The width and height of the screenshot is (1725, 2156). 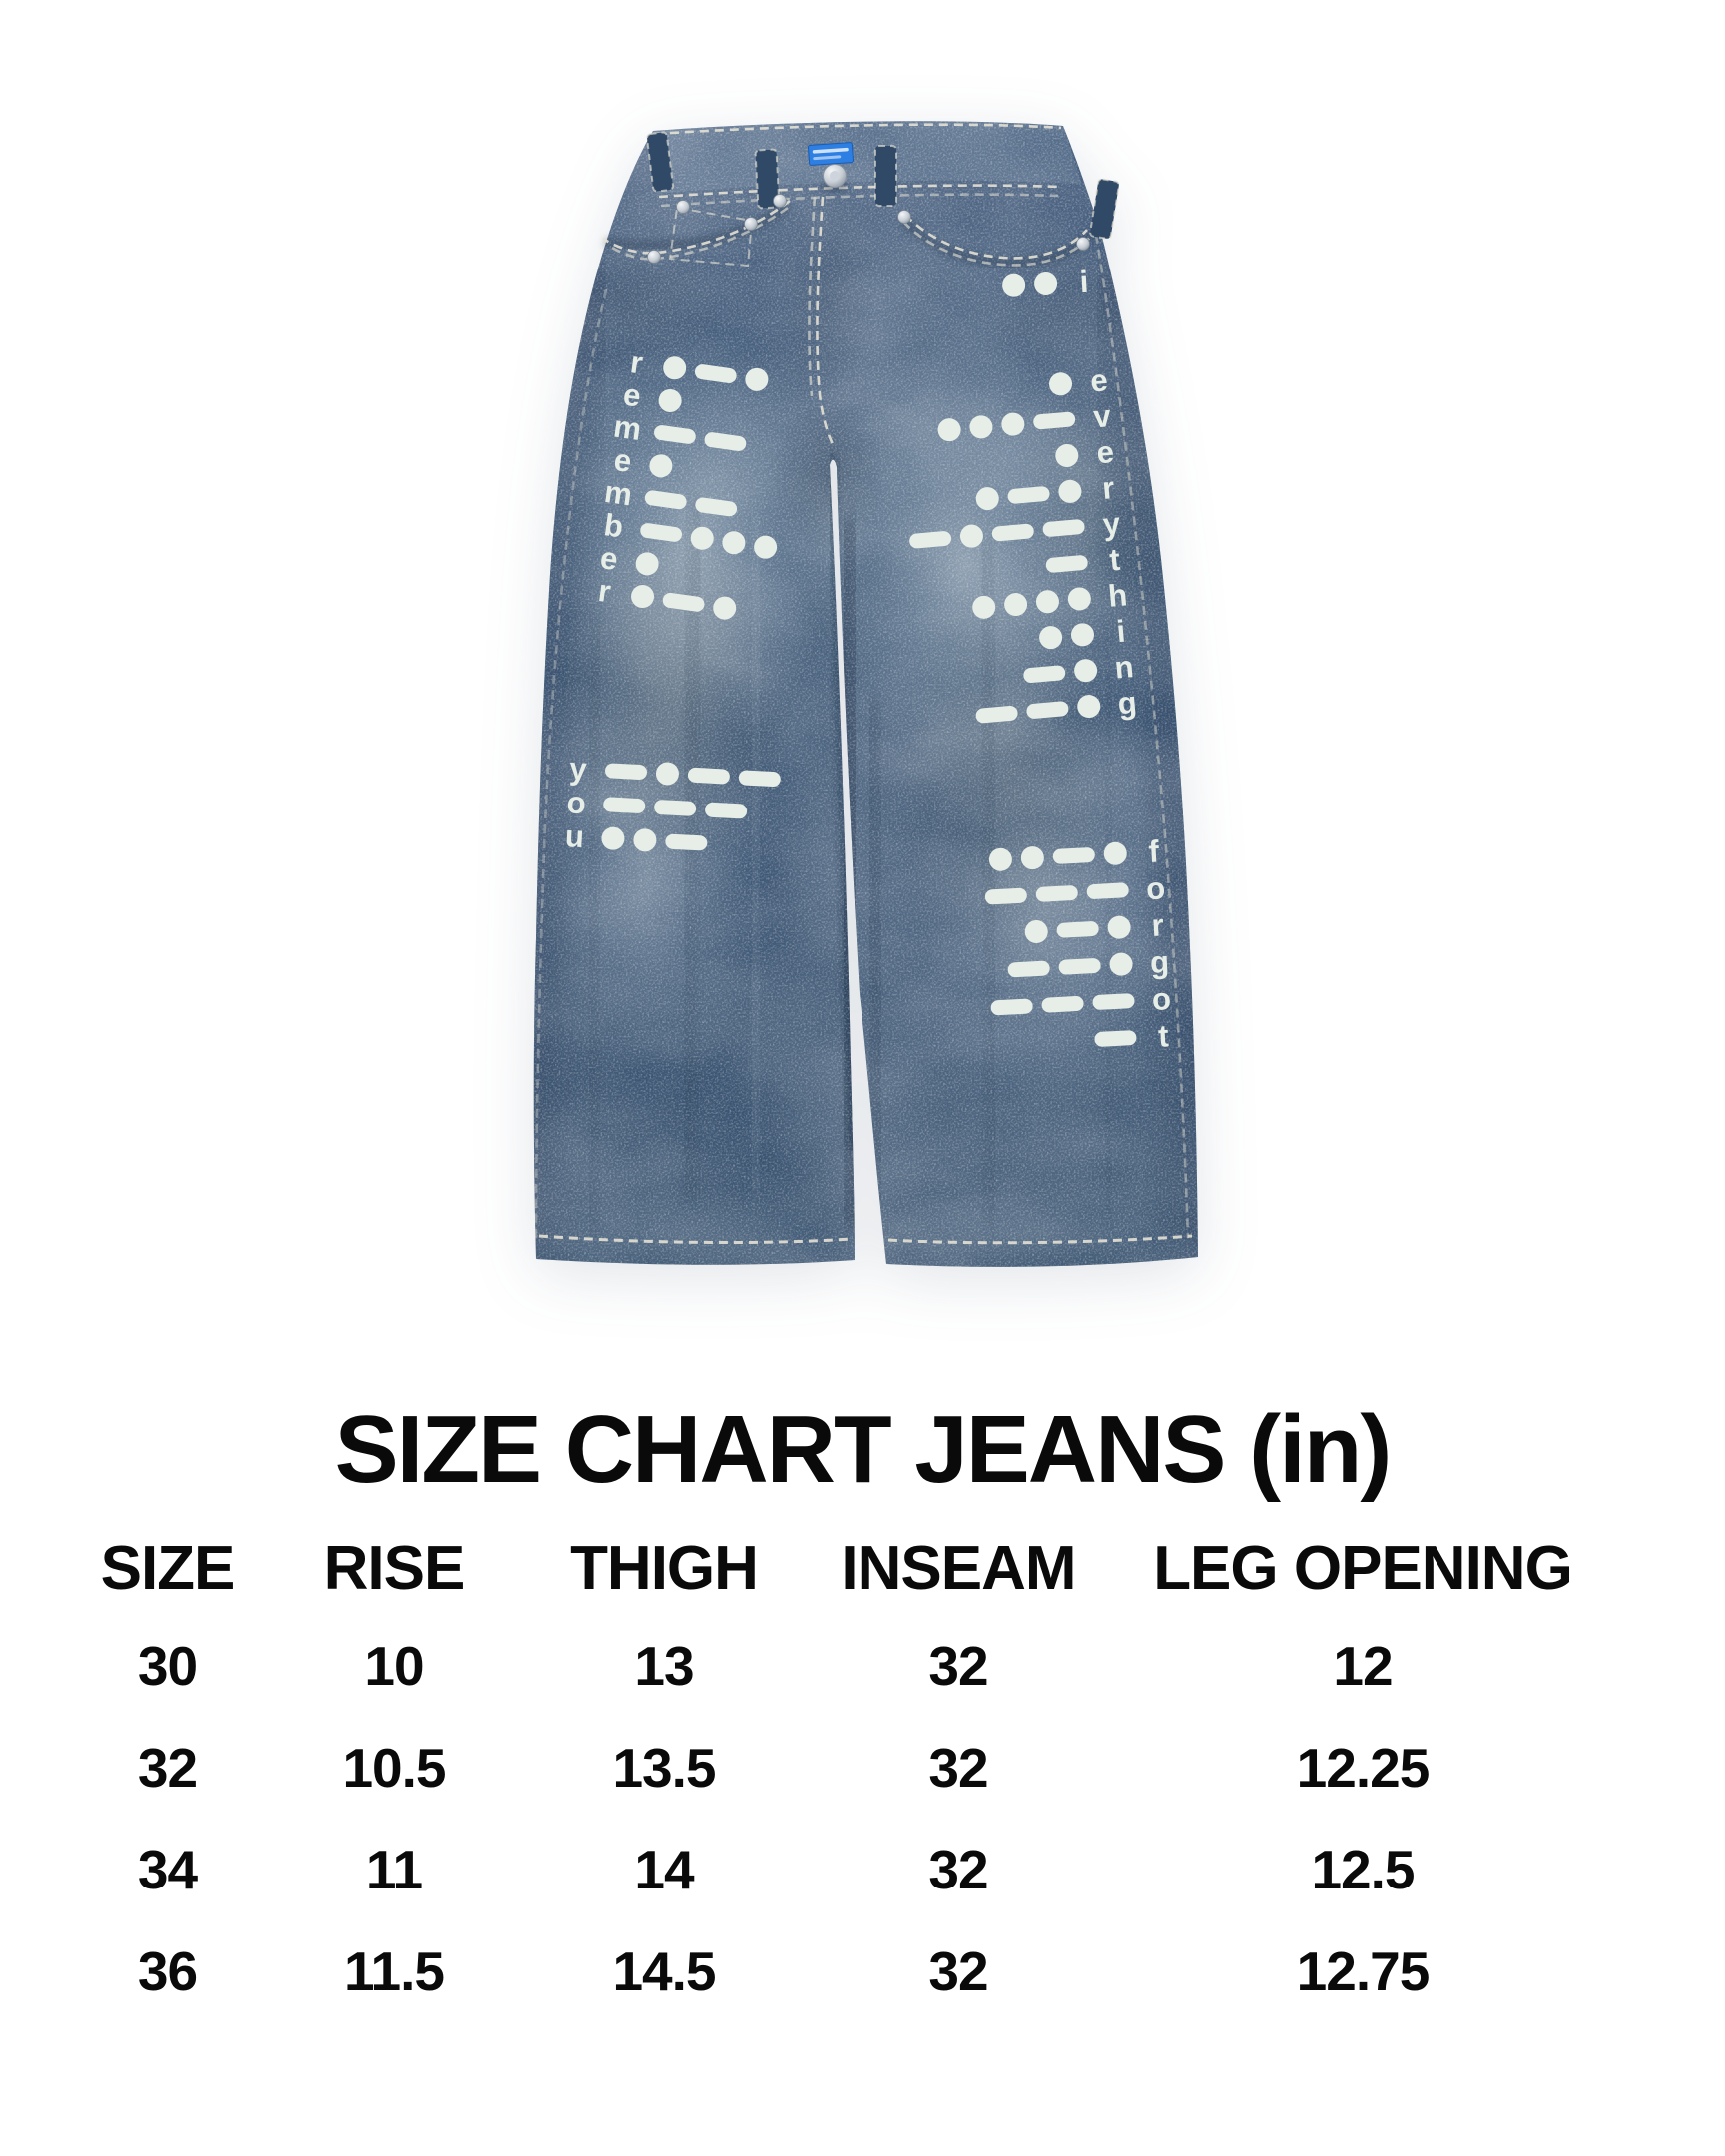 What do you see at coordinates (168, 1569) in the screenshot?
I see `column-header: SIZE` at bounding box center [168, 1569].